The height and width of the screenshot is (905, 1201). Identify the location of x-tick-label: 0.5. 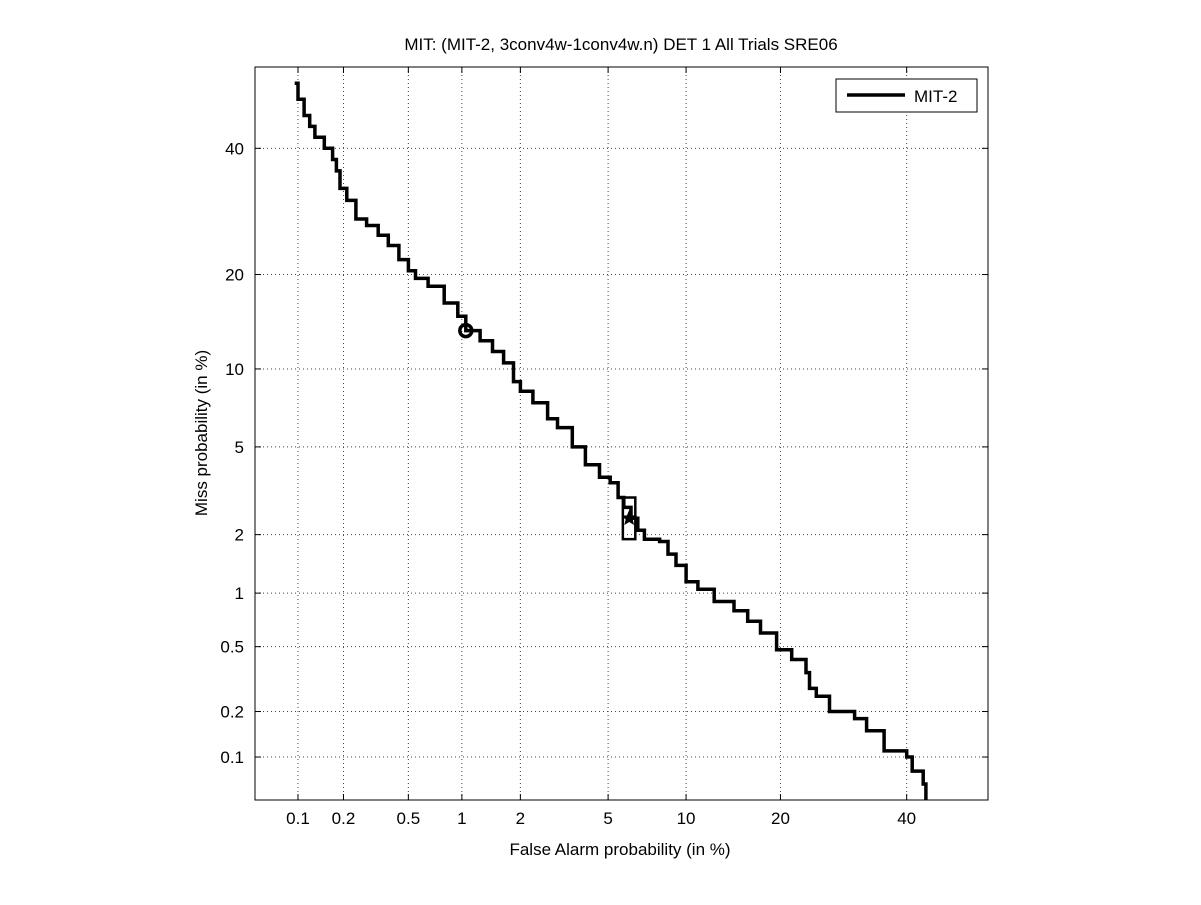
(409, 818).